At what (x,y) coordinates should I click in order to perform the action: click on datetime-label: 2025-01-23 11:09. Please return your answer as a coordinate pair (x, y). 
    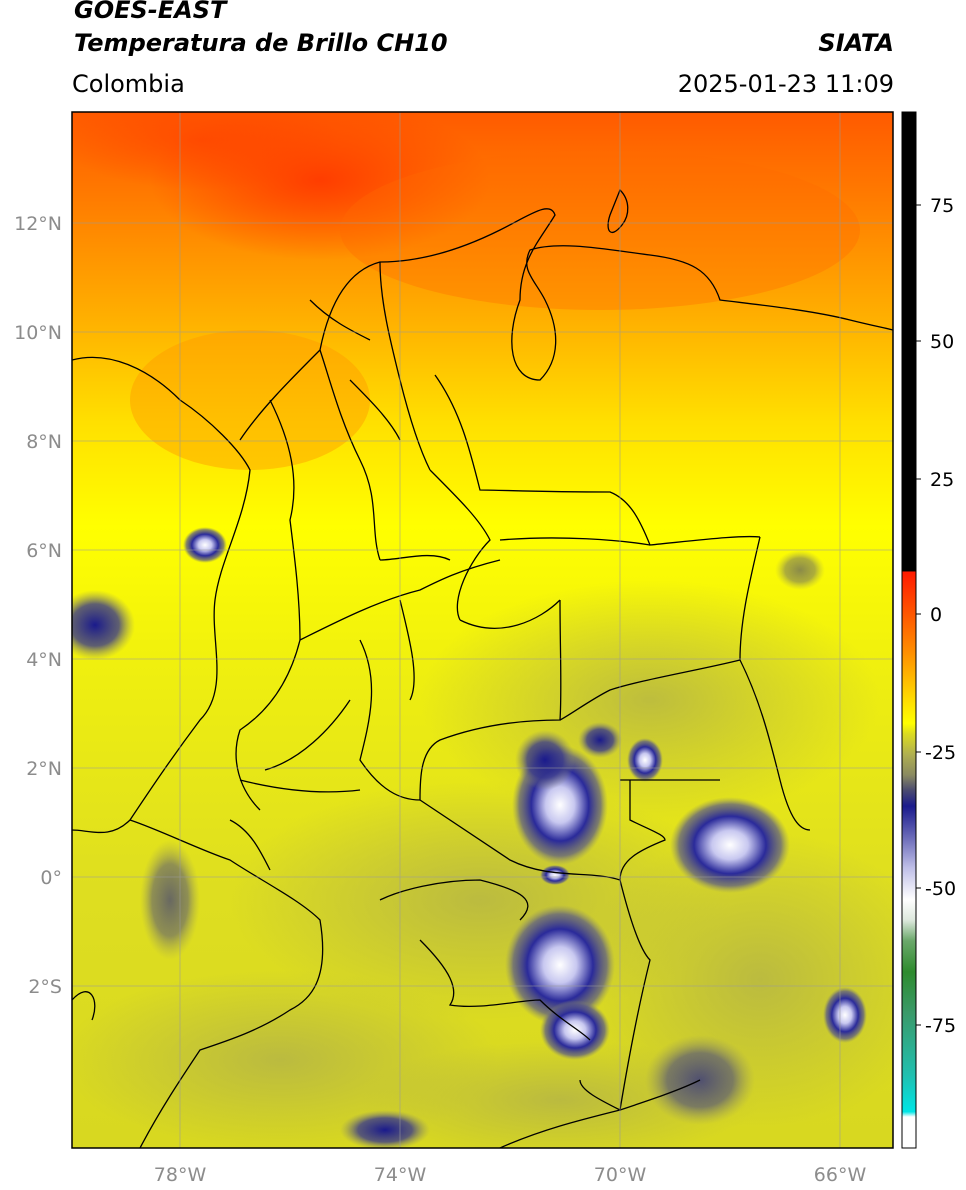
    Looking at the image, I should click on (785, 84).